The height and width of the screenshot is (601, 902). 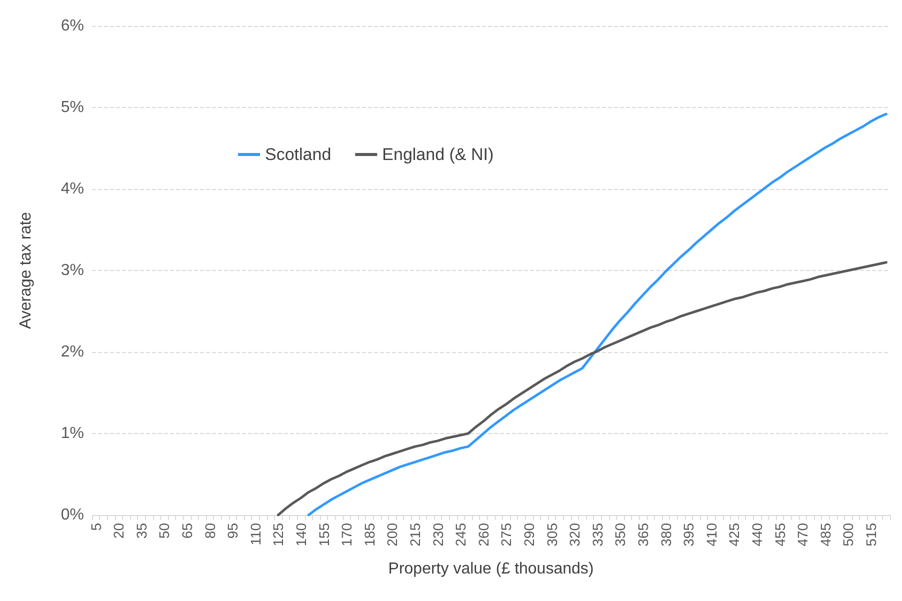 What do you see at coordinates (734, 534) in the screenshot?
I see `x-tick-label: 425` at bounding box center [734, 534].